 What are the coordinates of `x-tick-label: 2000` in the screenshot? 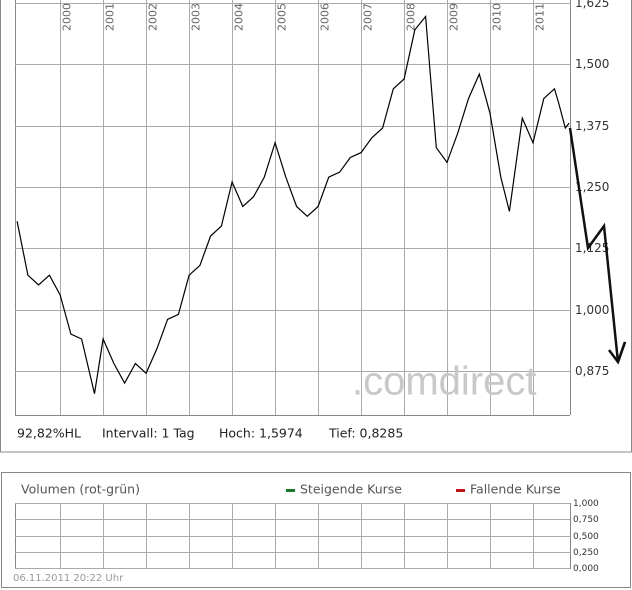 It's located at (67, 17).